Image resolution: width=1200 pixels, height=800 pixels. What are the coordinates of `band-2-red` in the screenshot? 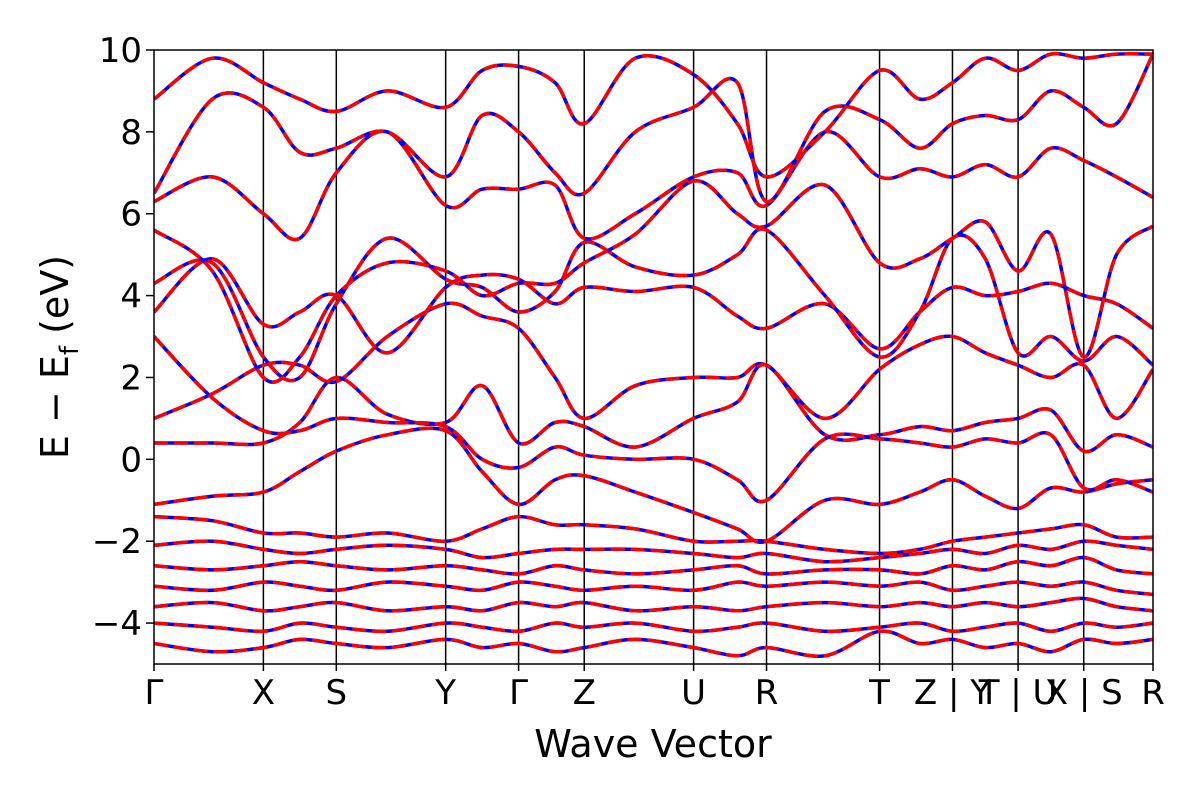 It's located at (653, 408).